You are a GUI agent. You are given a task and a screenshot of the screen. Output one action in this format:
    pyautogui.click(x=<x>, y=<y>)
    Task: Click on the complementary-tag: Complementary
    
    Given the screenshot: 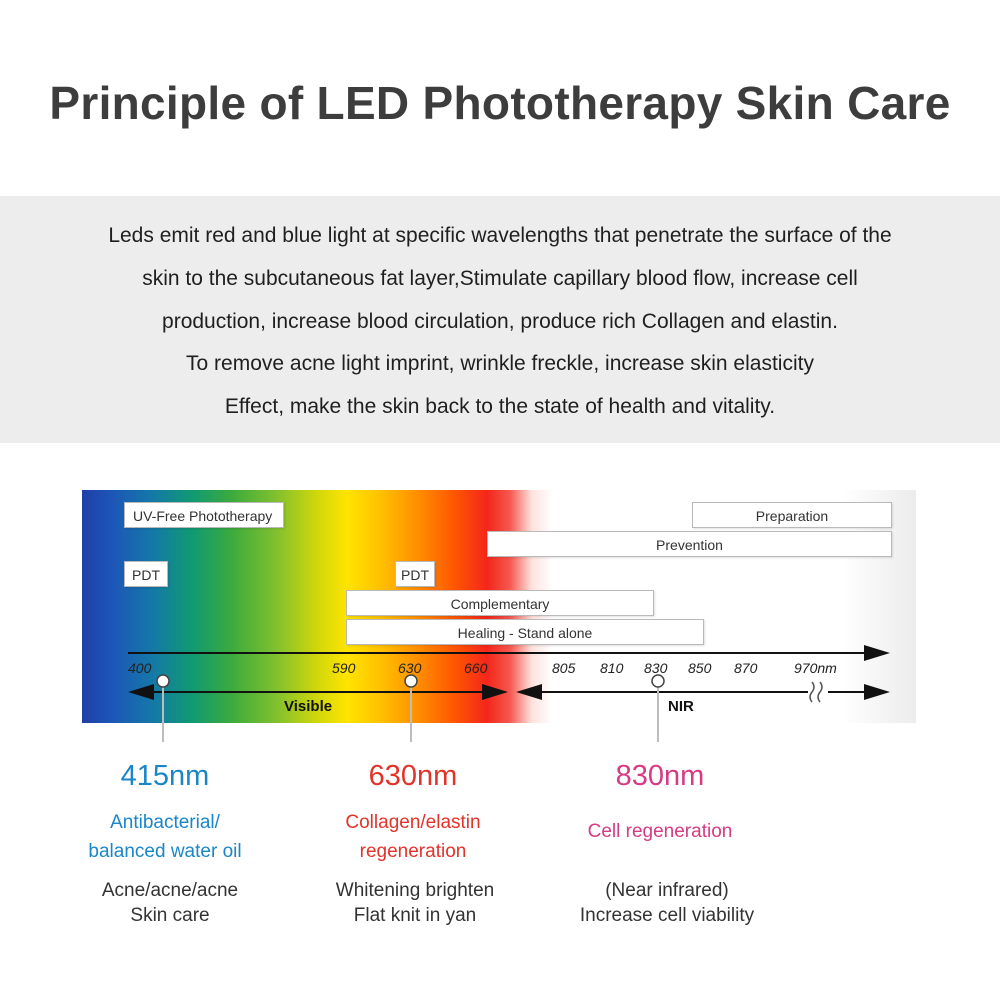 What is the action you would take?
    pyautogui.click(x=500, y=603)
    